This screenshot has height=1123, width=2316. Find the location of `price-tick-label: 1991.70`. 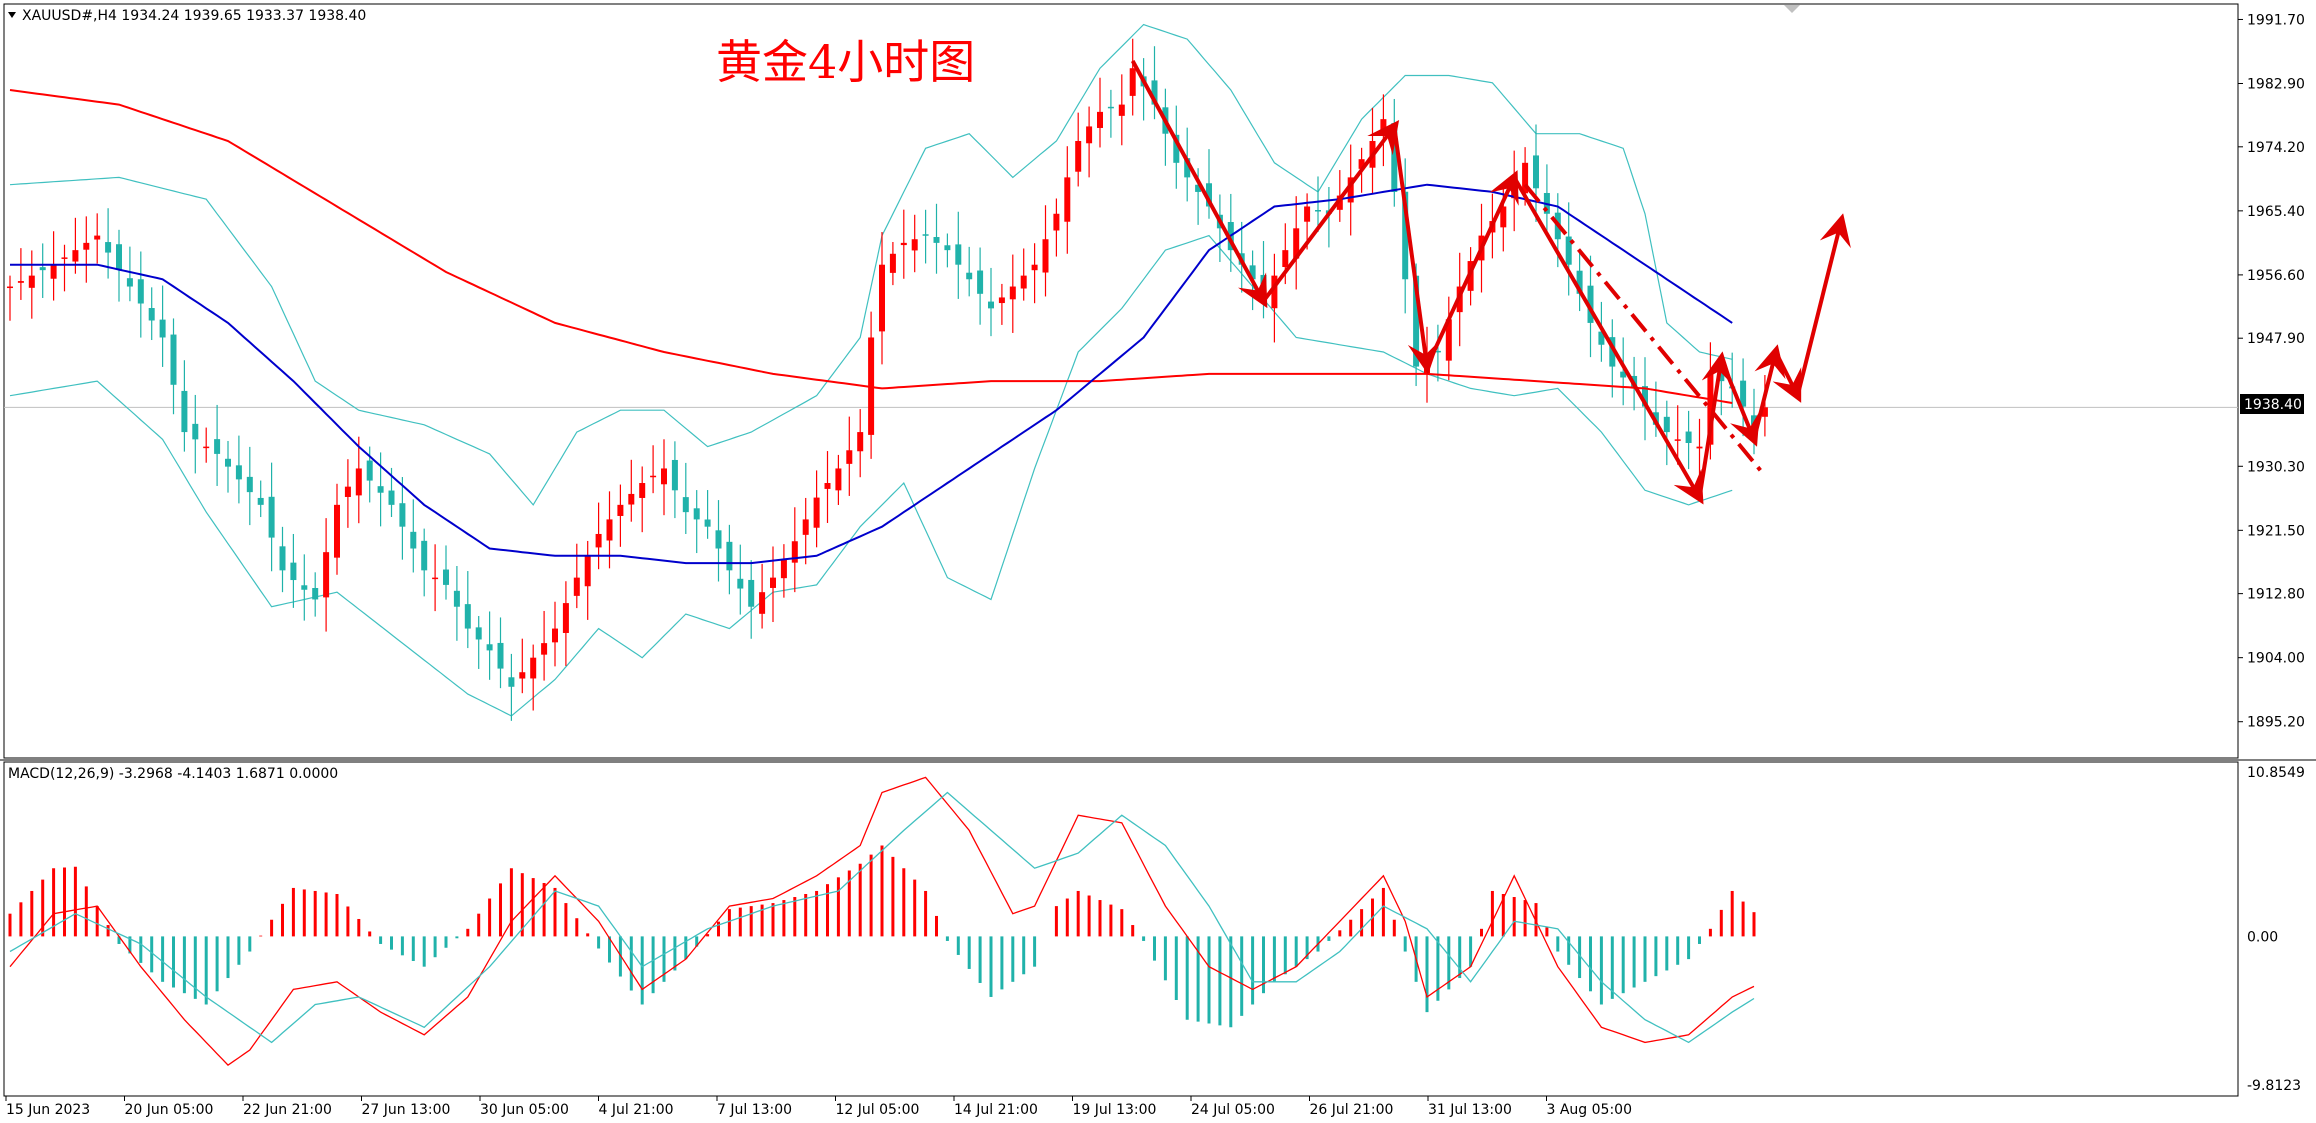

price-tick-label: 1991.70 is located at coordinates (2276, 20).